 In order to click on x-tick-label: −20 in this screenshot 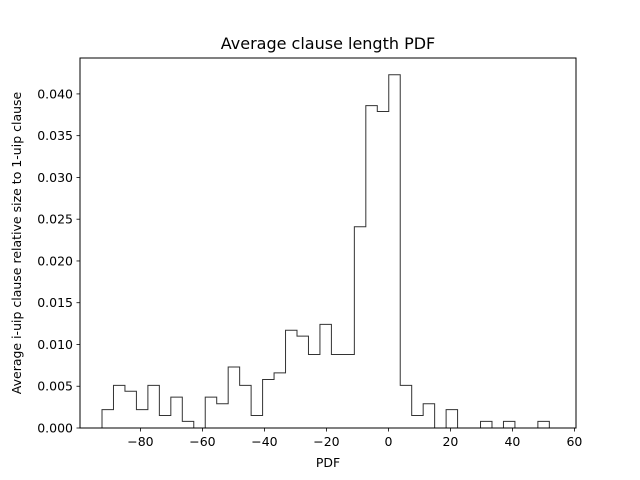, I will do `click(326, 441)`.